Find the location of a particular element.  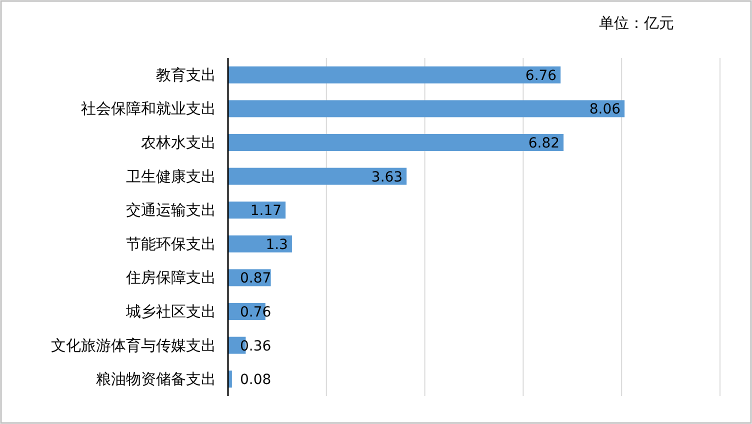

data-label: 8.06 is located at coordinates (605, 110).